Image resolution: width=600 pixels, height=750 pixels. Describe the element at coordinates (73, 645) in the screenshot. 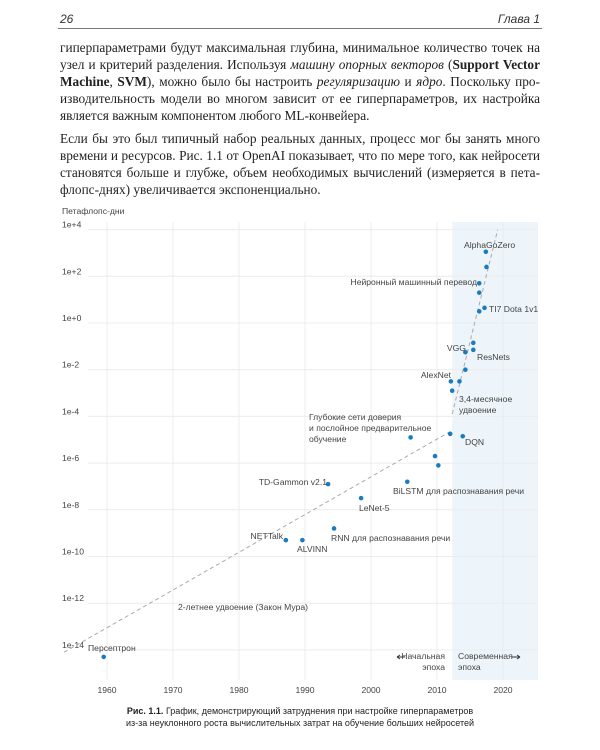

I see `y-tick-label: 1e-14` at that location.